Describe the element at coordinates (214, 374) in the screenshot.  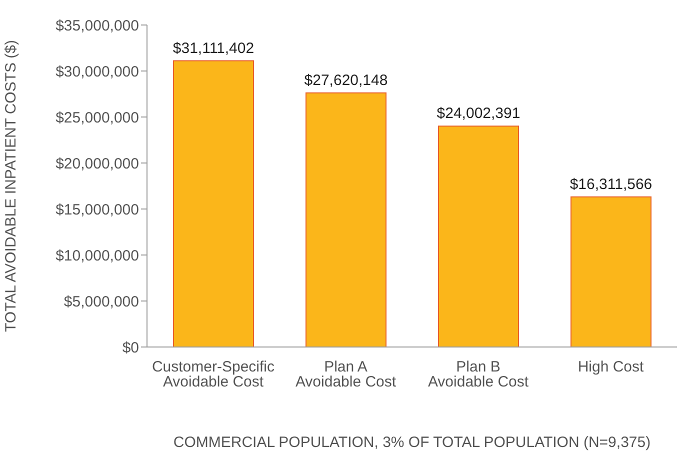
I see `x-tick-label: Customer-Specific Avoidable Cost` at that location.